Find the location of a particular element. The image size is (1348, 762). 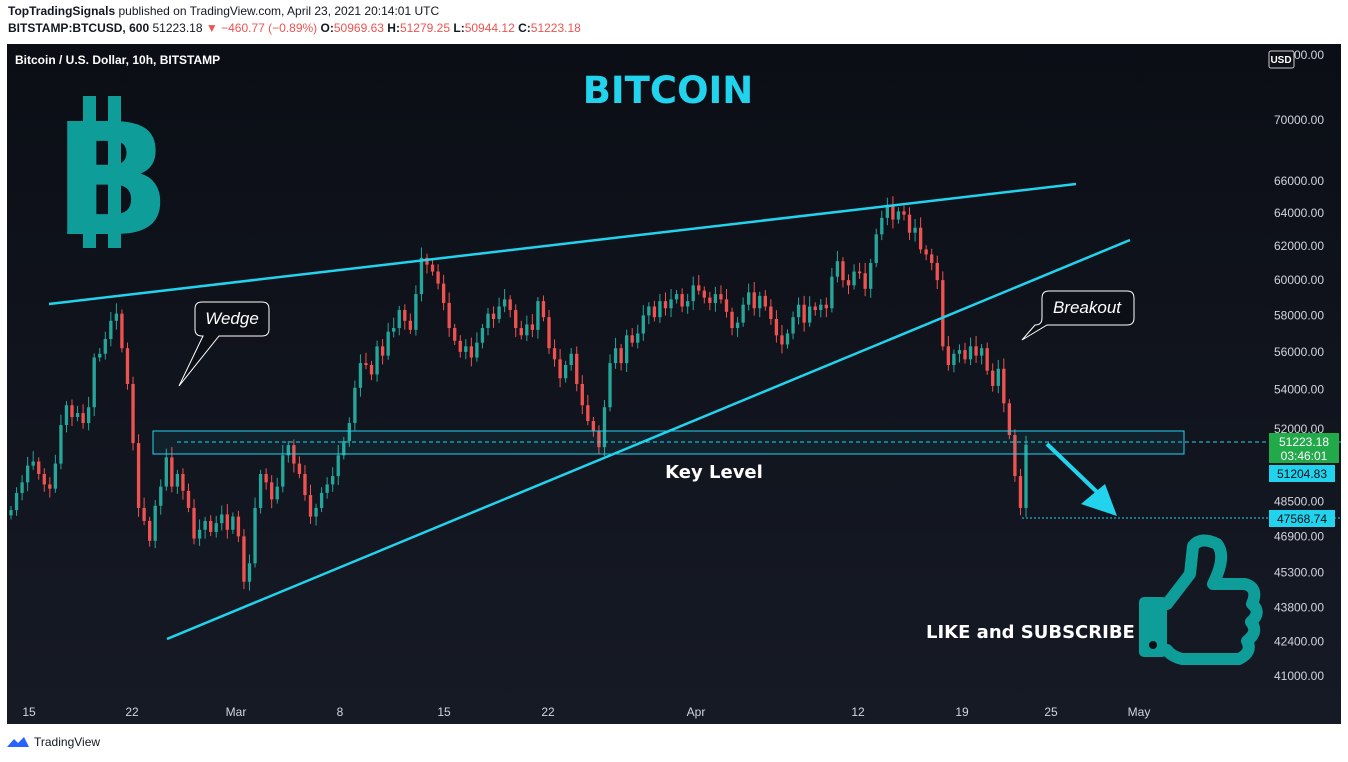

breakout-callout: Breakout is located at coordinates (1078, 315).